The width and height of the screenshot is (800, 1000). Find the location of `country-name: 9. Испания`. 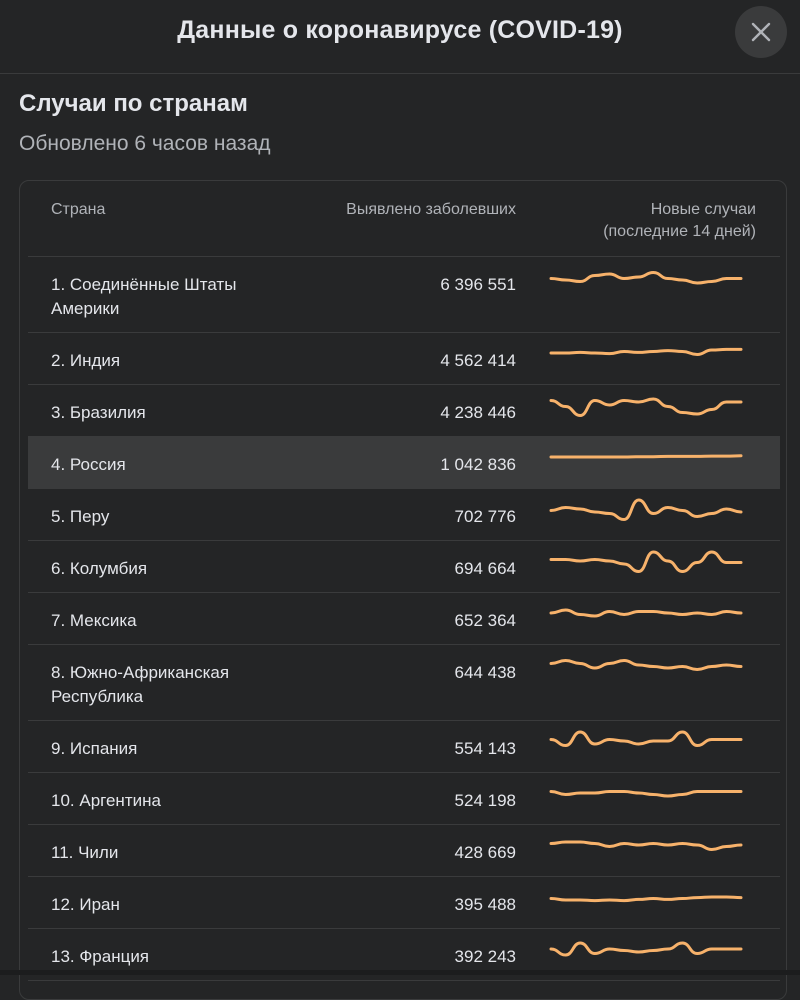

country-name: 9. Испания is located at coordinates (94, 748).